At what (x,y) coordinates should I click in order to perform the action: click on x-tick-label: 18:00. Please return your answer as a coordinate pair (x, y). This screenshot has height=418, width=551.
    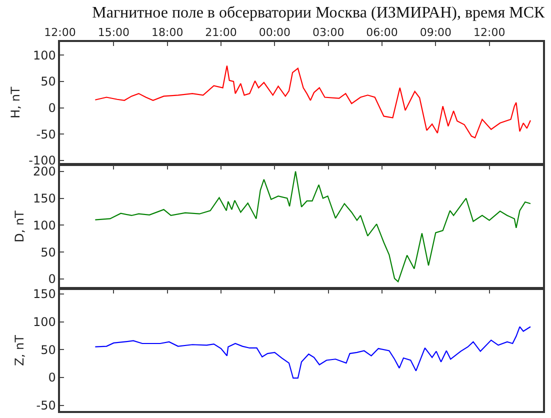
    Looking at the image, I should click on (167, 32).